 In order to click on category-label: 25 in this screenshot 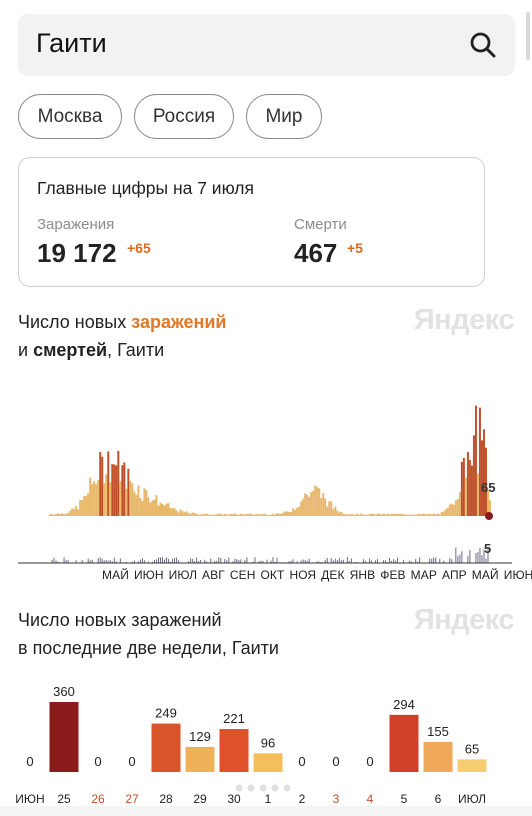, I will do `click(64, 799)`.